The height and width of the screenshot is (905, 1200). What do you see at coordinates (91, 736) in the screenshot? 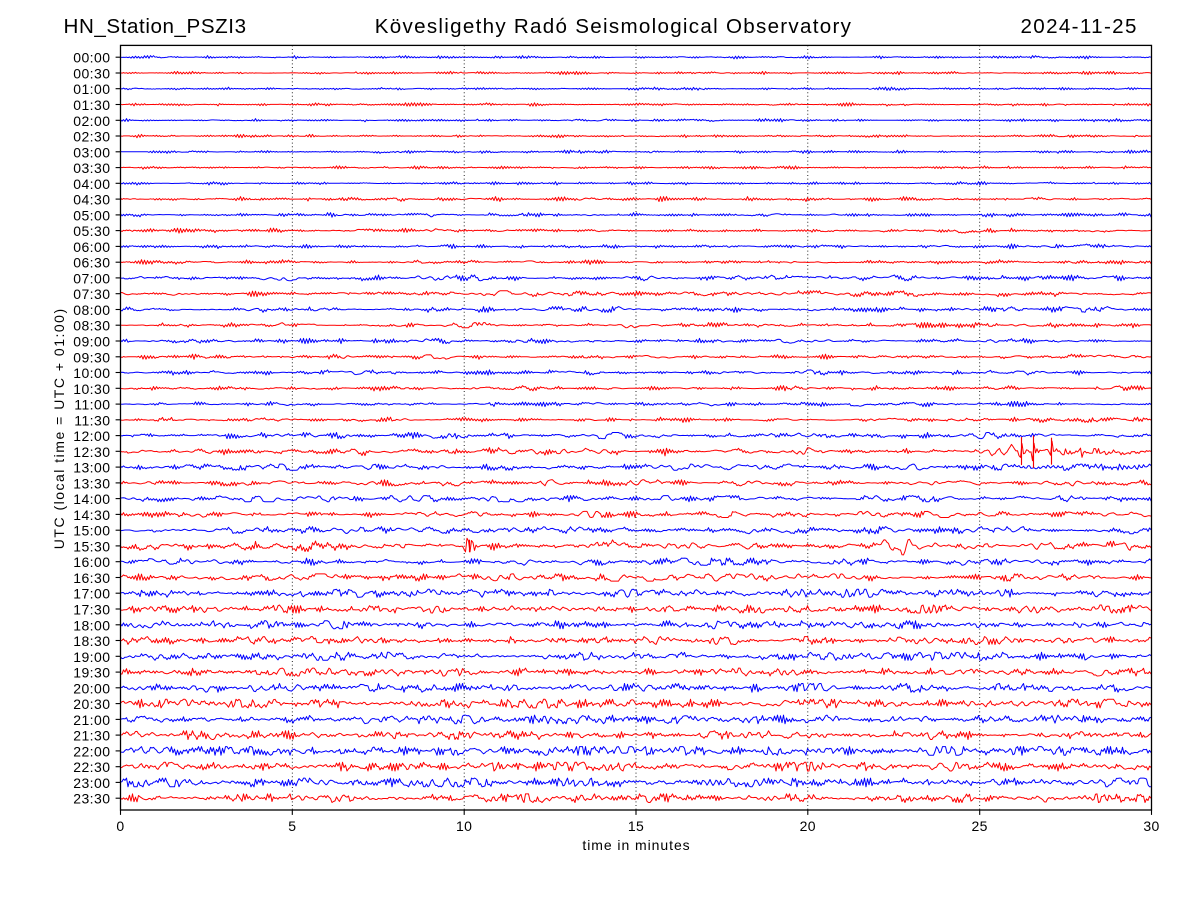
I see `svg-text: 21:30` at bounding box center [91, 736].